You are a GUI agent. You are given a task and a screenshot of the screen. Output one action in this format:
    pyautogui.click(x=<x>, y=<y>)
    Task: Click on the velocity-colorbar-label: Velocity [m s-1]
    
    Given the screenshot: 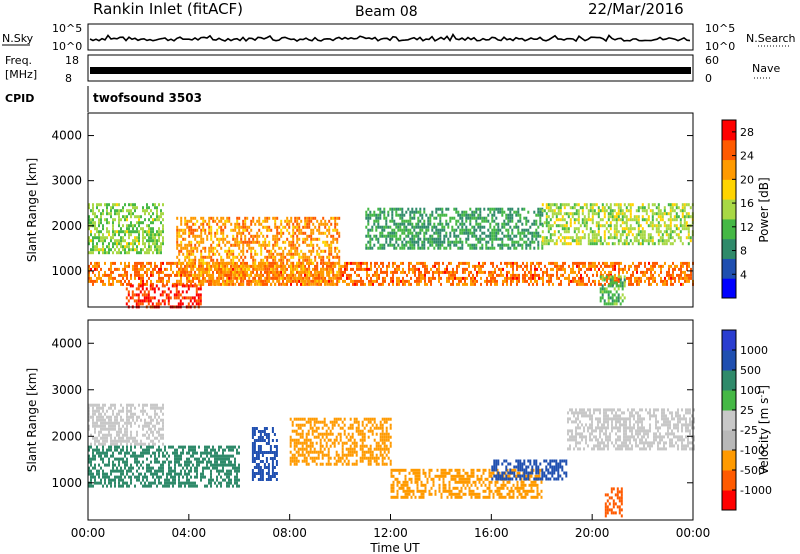 What is the action you would take?
    pyautogui.click(x=764, y=430)
    